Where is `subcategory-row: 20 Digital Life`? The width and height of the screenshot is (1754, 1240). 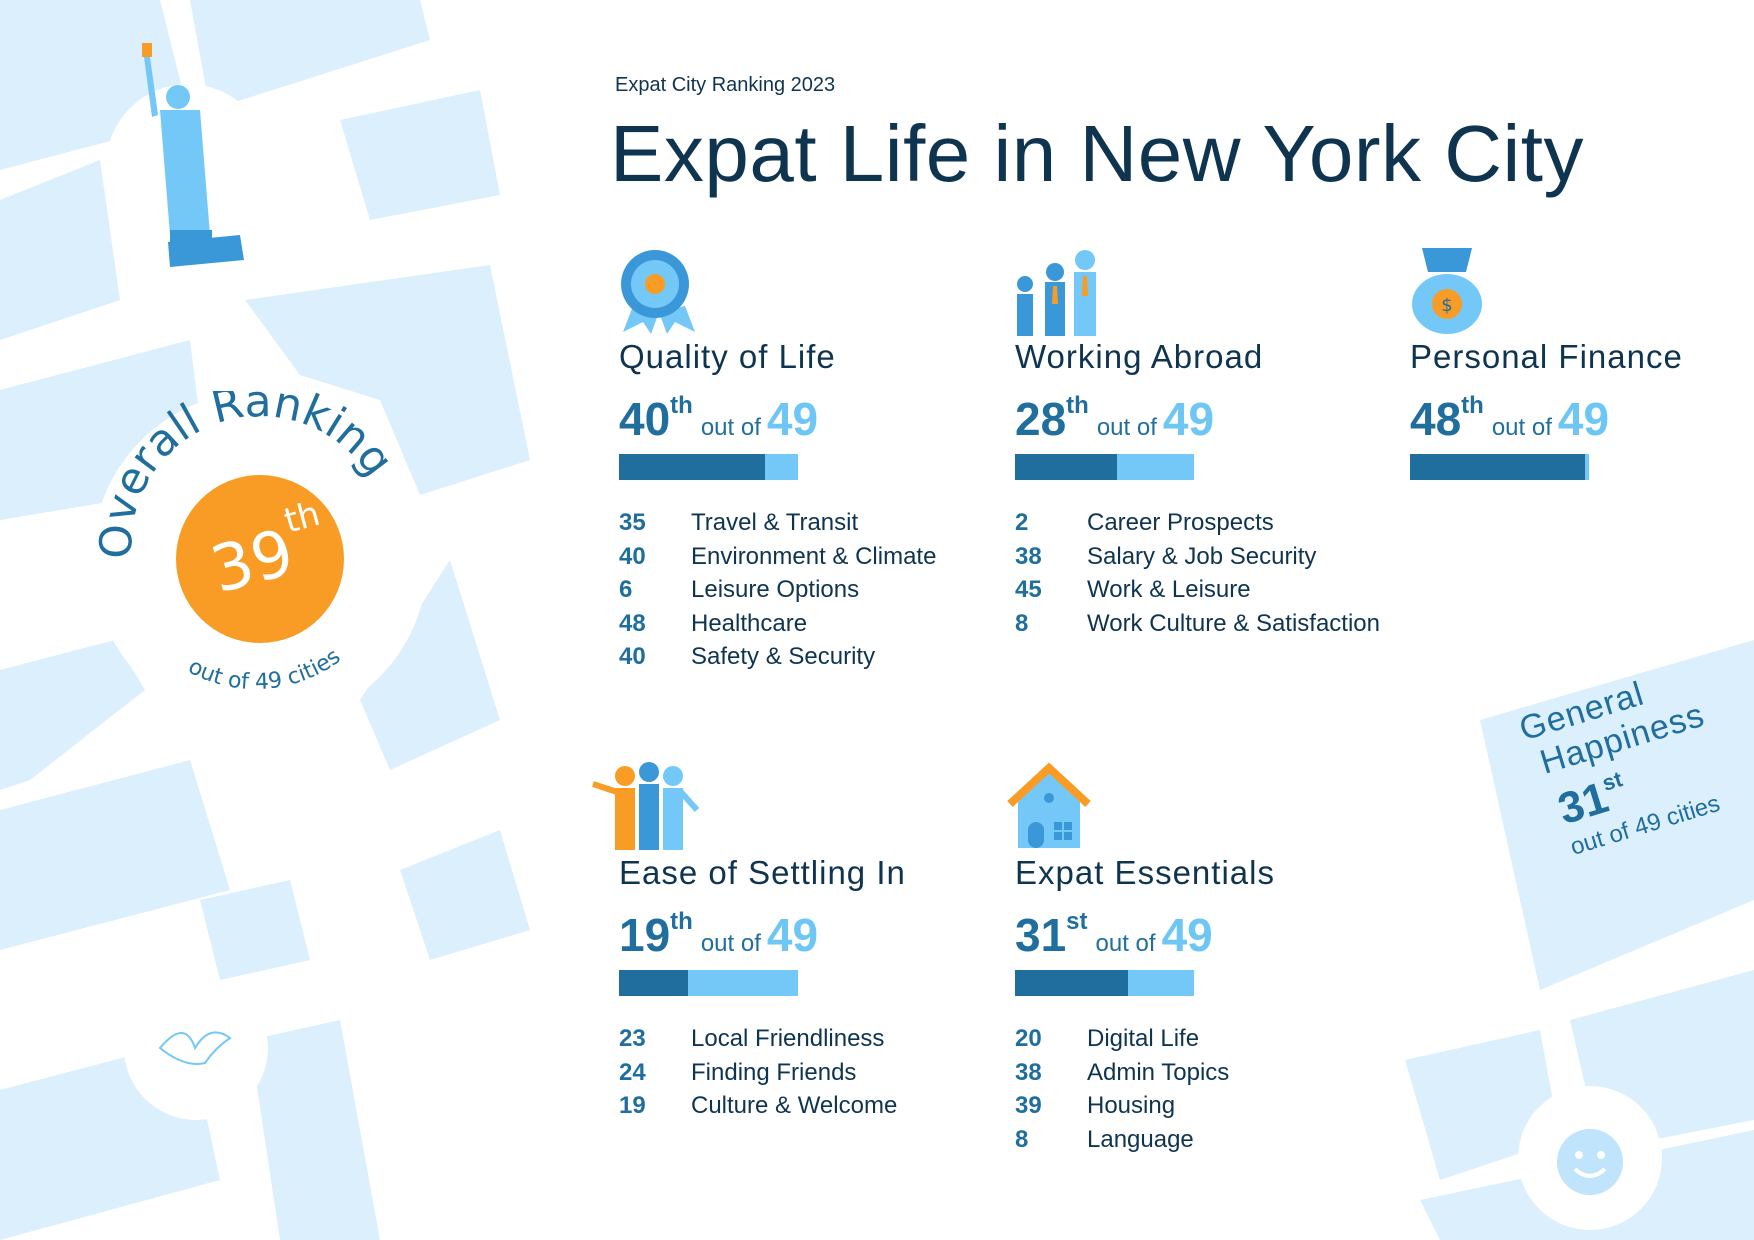
subcategory-row: 20 Digital Life is located at coordinates (1205, 1039).